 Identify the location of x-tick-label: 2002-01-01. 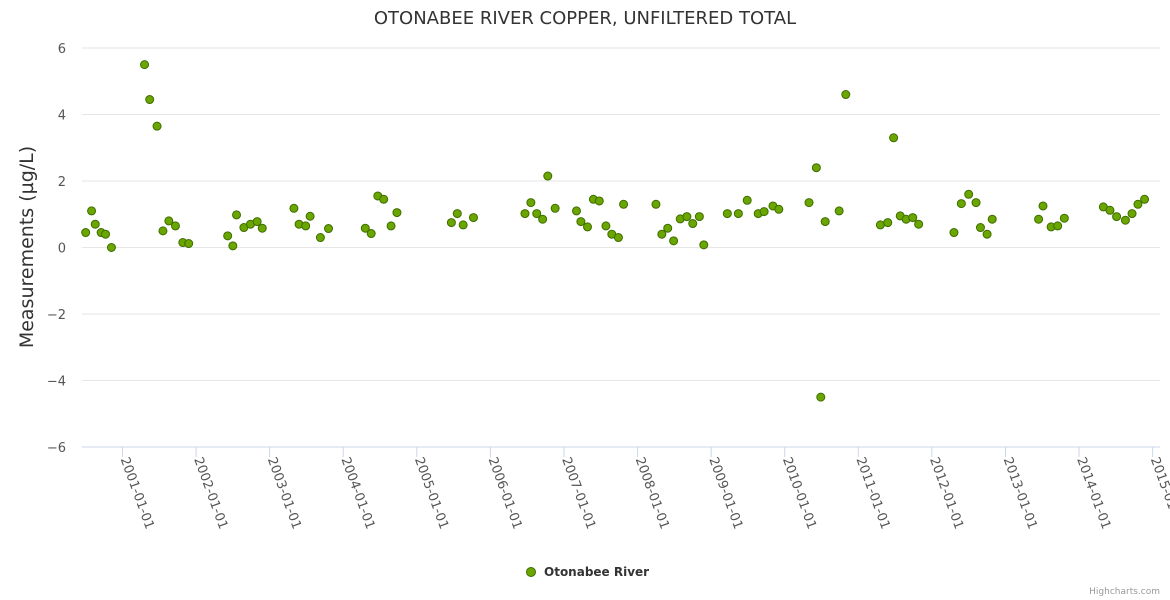
(210, 493).